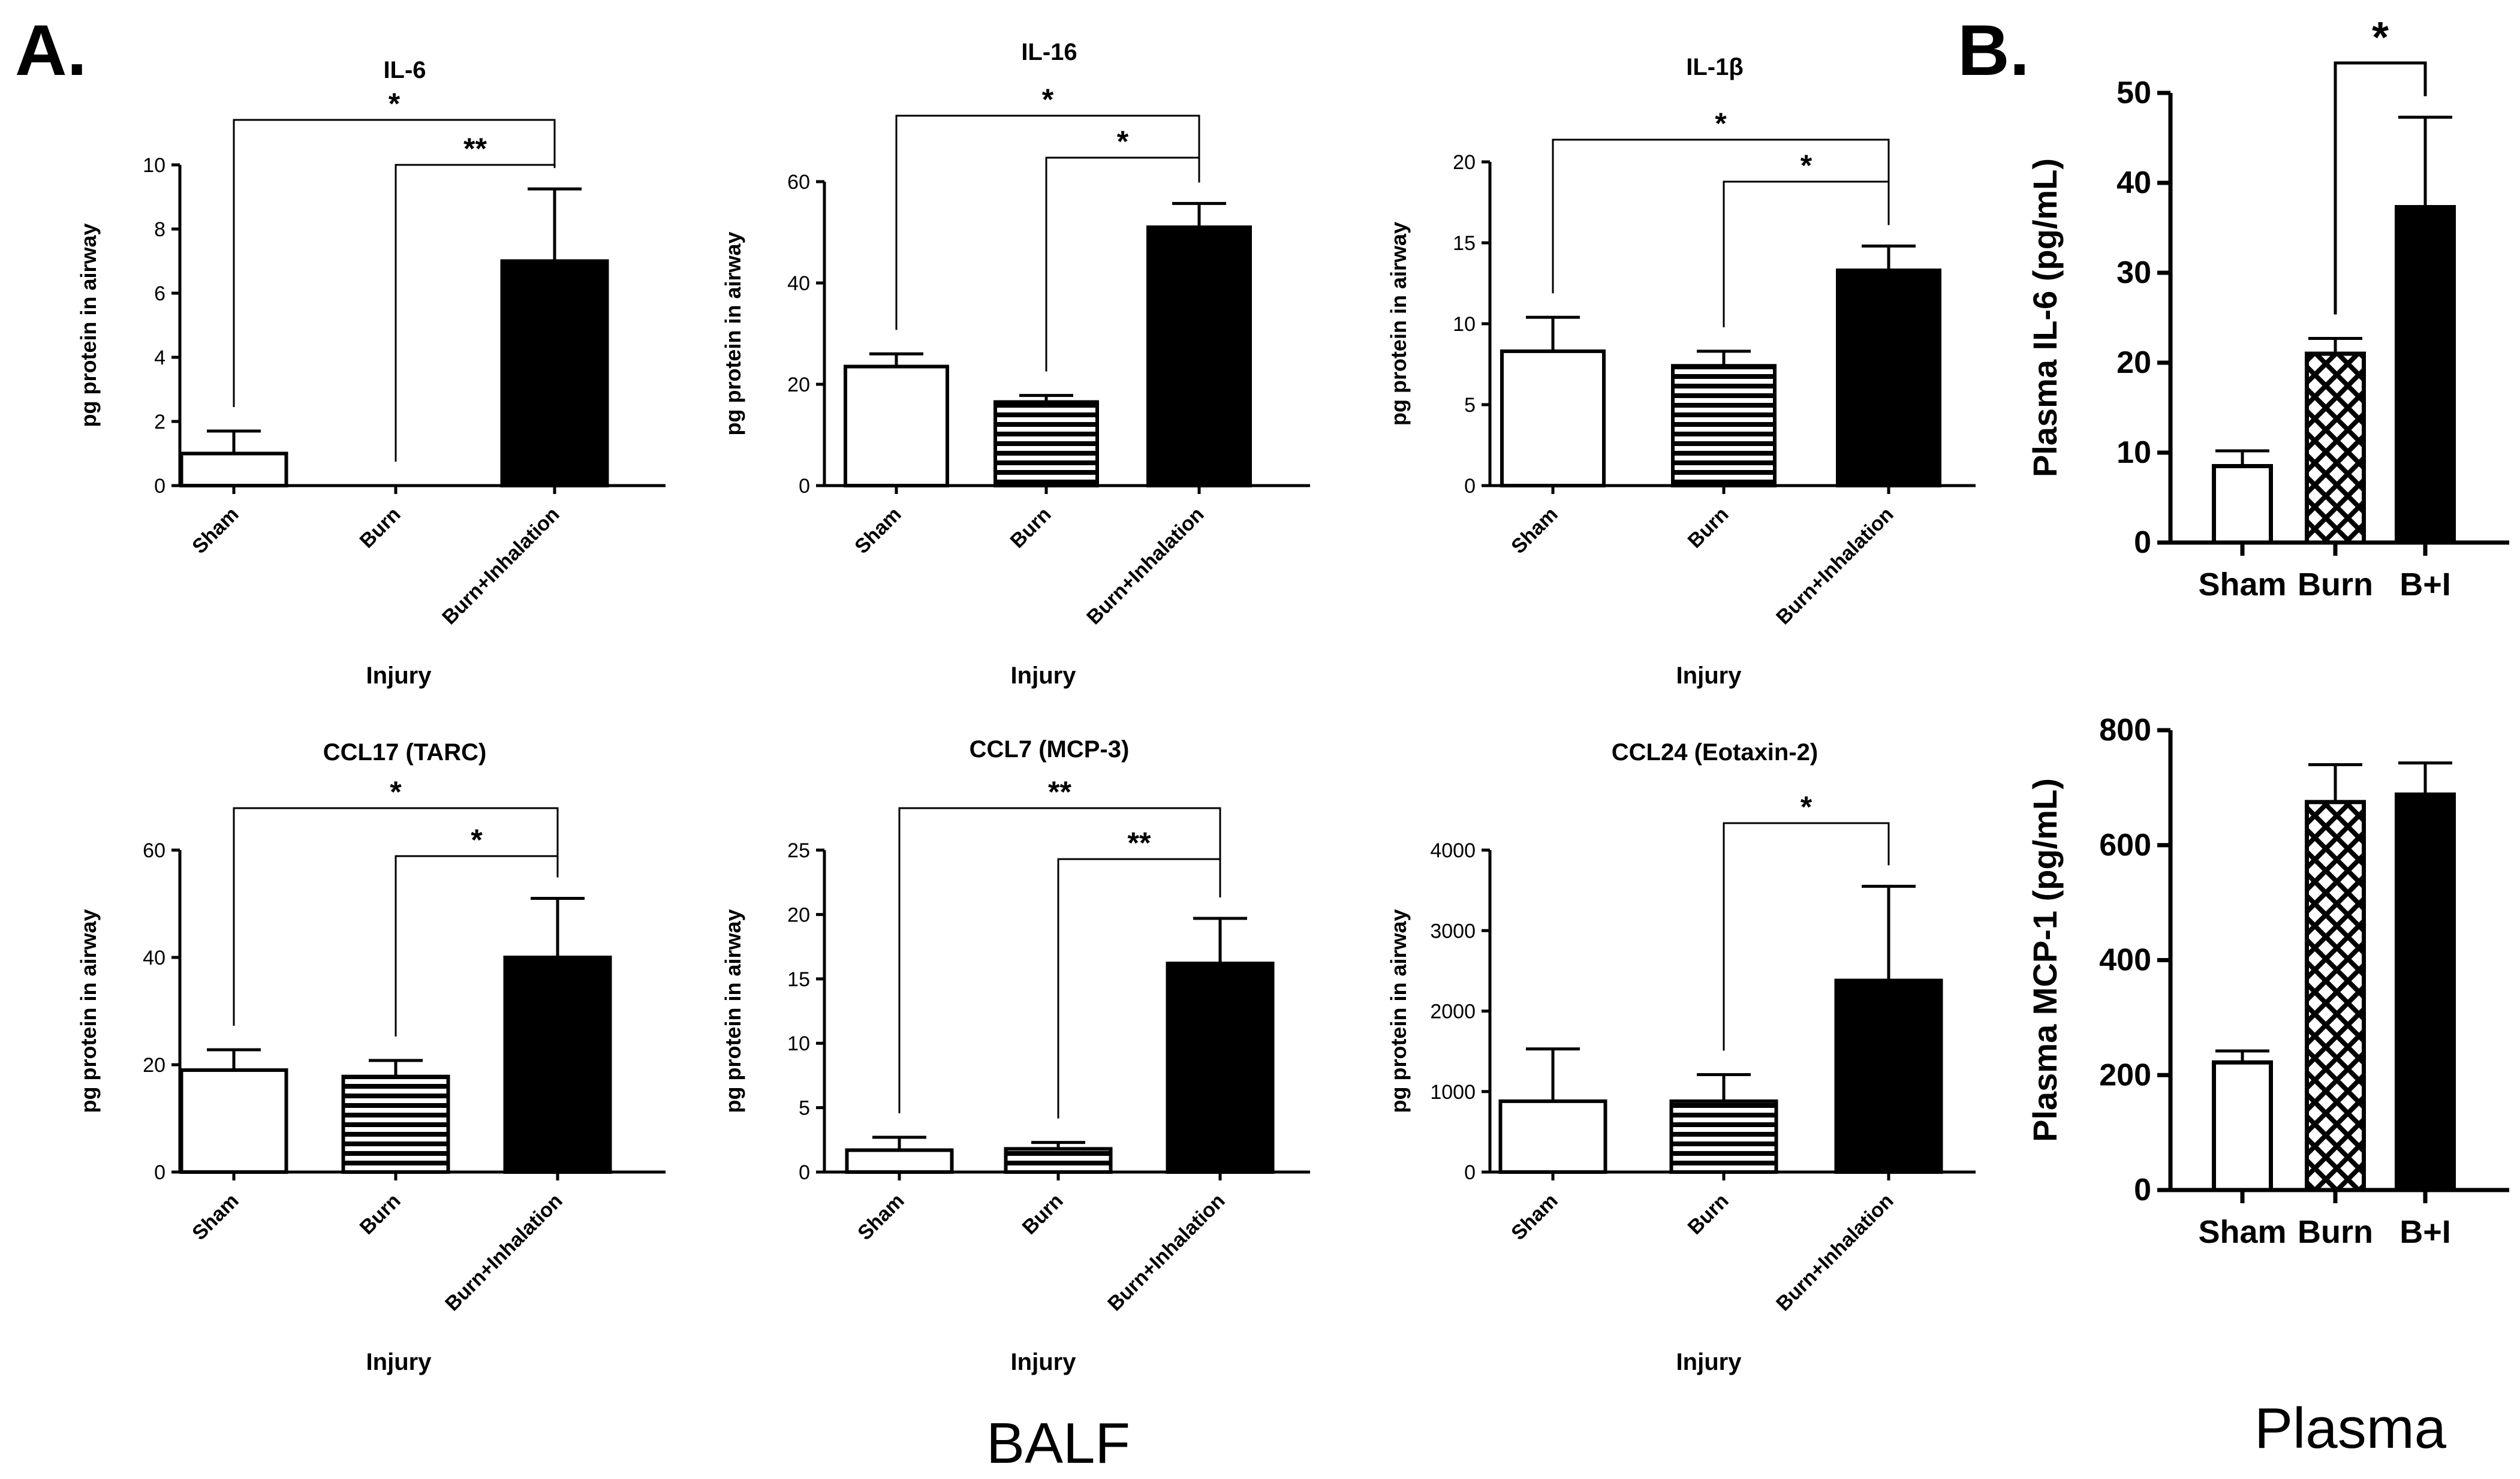 The width and height of the screenshot is (2520, 1479). Describe the element at coordinates (1050, 749) in the screenshot. I see `chart-title: CCL7 (MCP-3)` at that location.